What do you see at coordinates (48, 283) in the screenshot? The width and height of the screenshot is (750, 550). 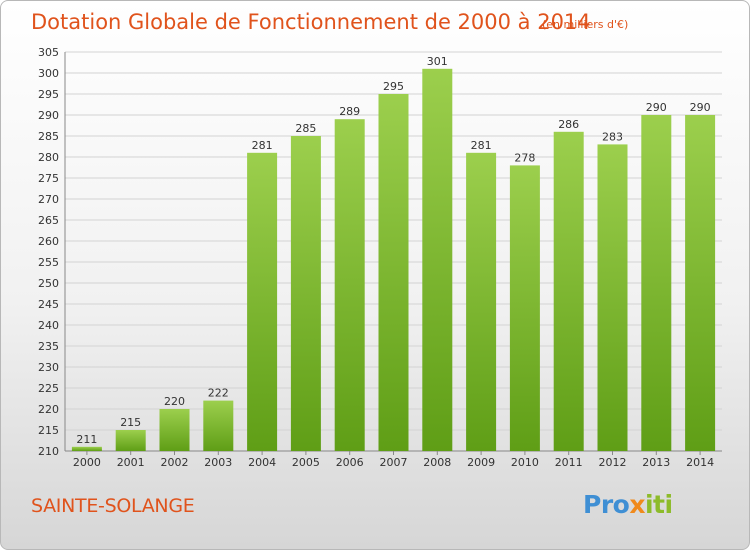 I see `y-tick-label: 250` at bounding box center [48, 283].